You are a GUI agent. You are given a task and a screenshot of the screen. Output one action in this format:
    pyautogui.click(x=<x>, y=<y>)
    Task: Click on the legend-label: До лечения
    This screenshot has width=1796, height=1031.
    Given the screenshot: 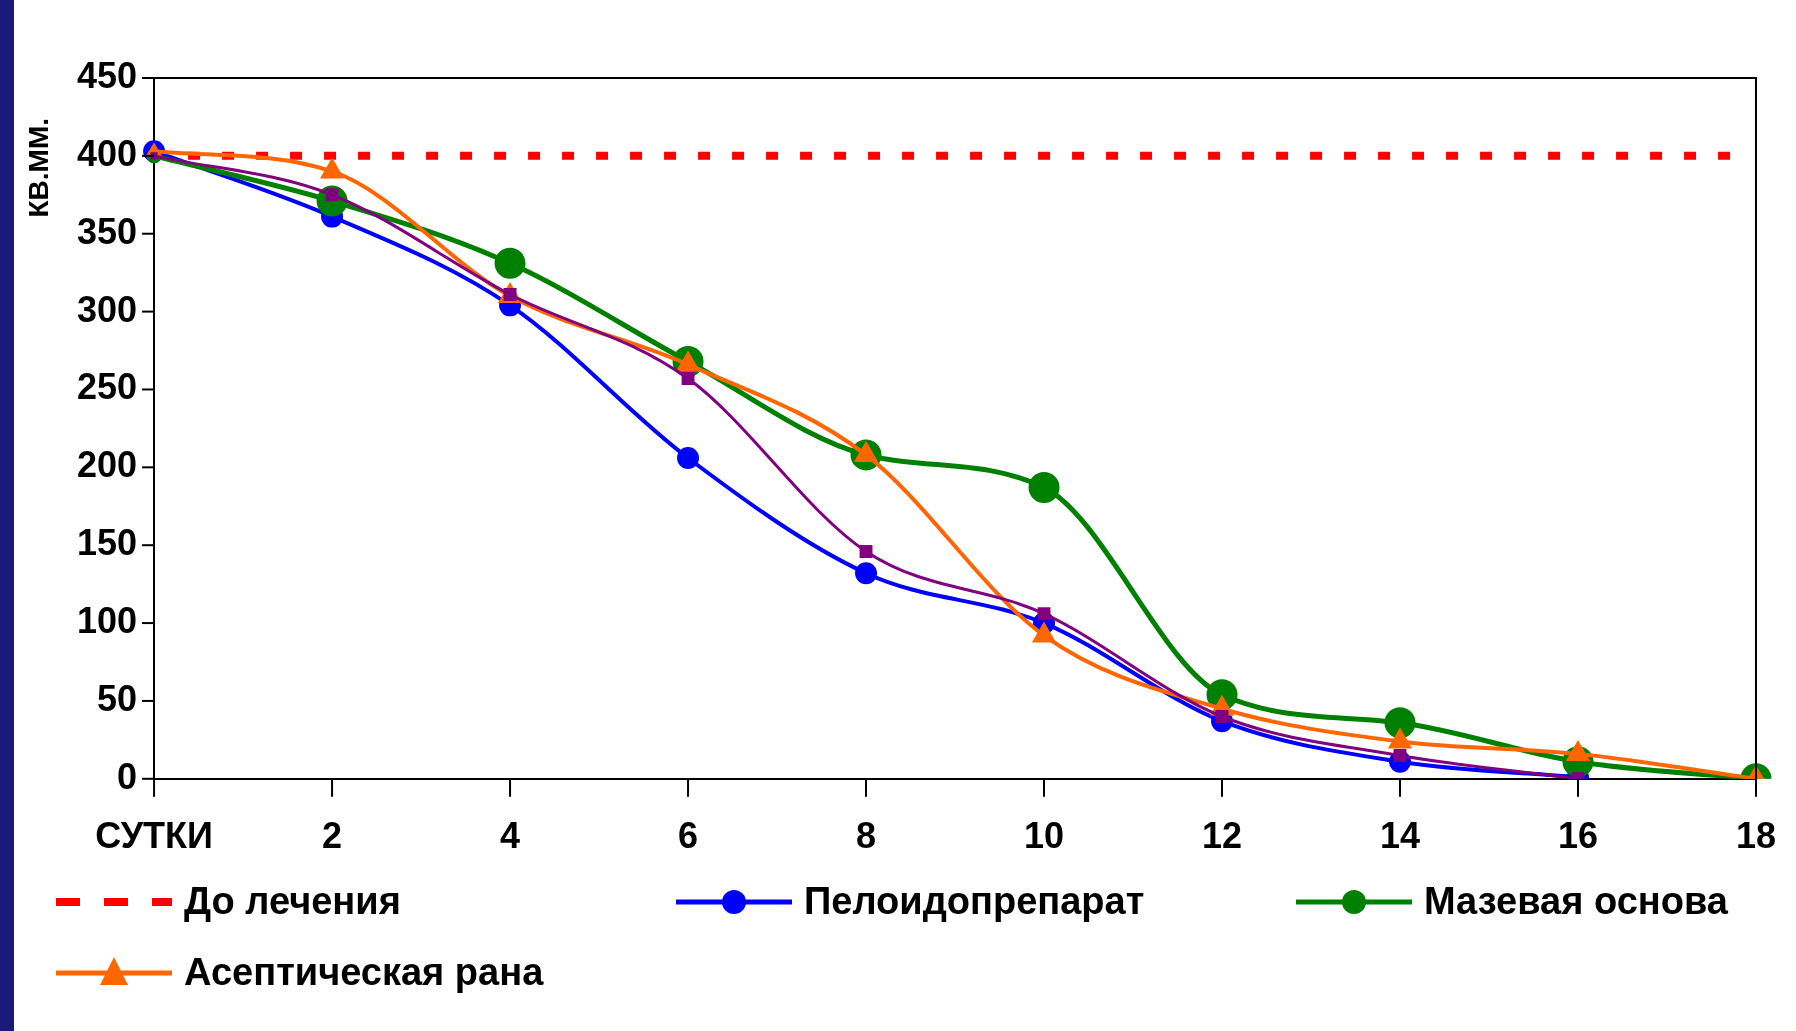 What is the action you would take?
    pyautogui.click(x=292, y=901)
    